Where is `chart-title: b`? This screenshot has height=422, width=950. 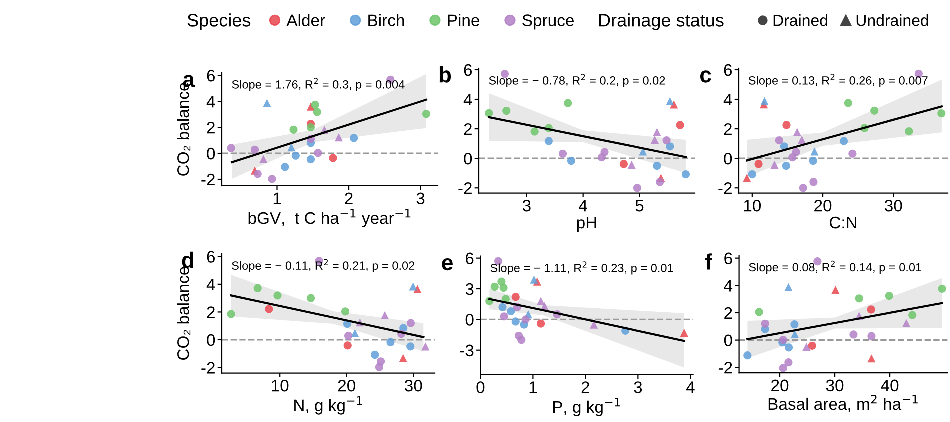 chart-title: b is located at coordinates (446, 74).